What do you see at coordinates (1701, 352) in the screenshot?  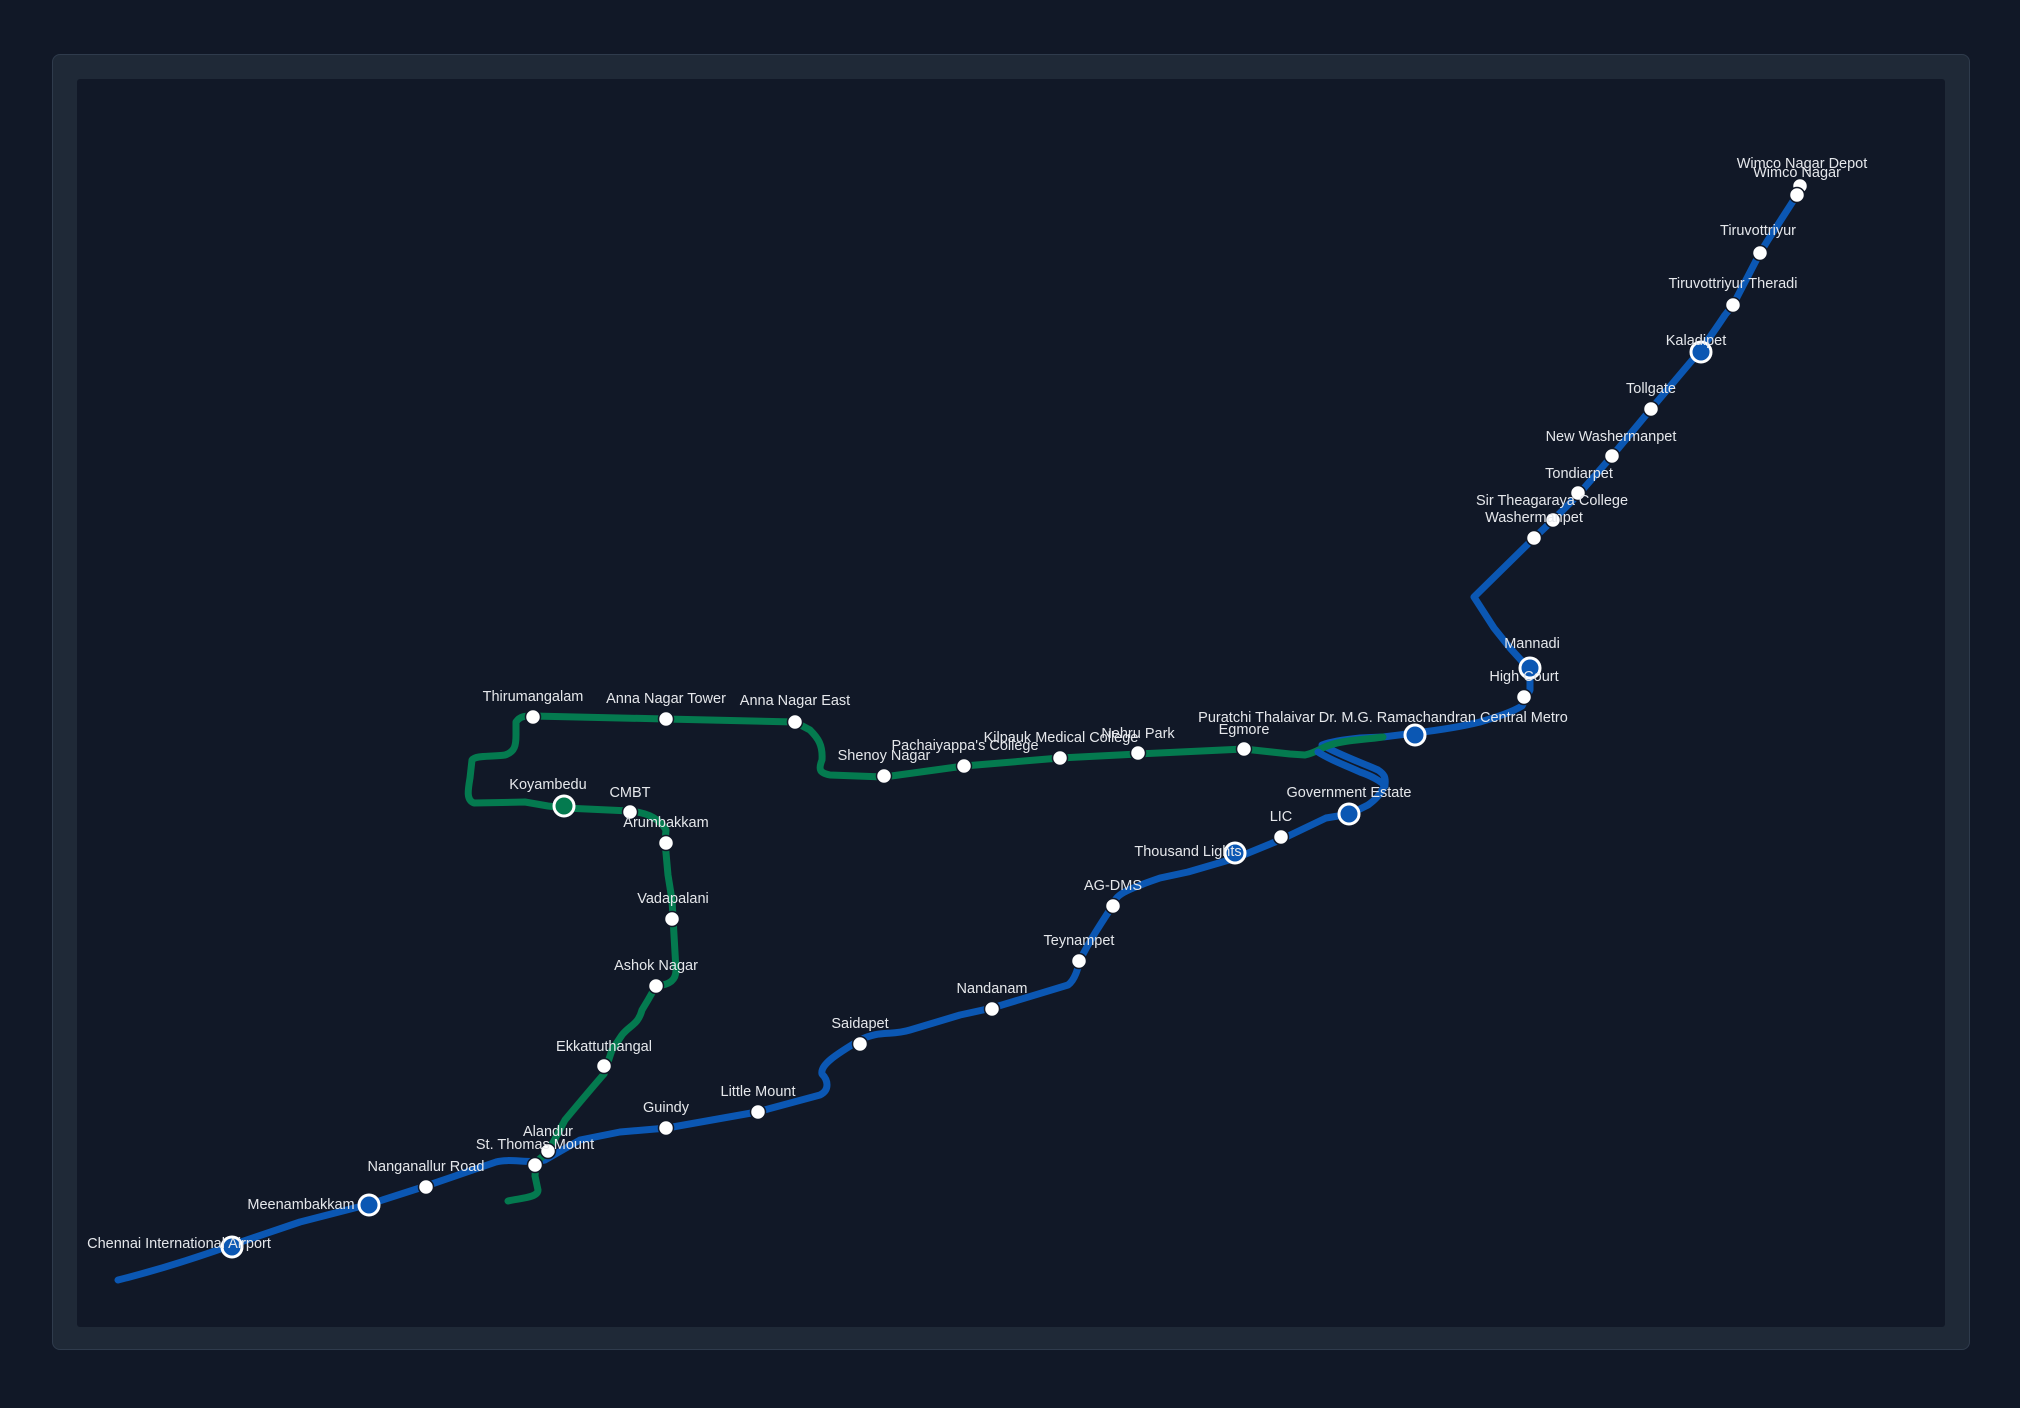 I see `station-marker-kaladipet` at bounding box center [1701, 352].